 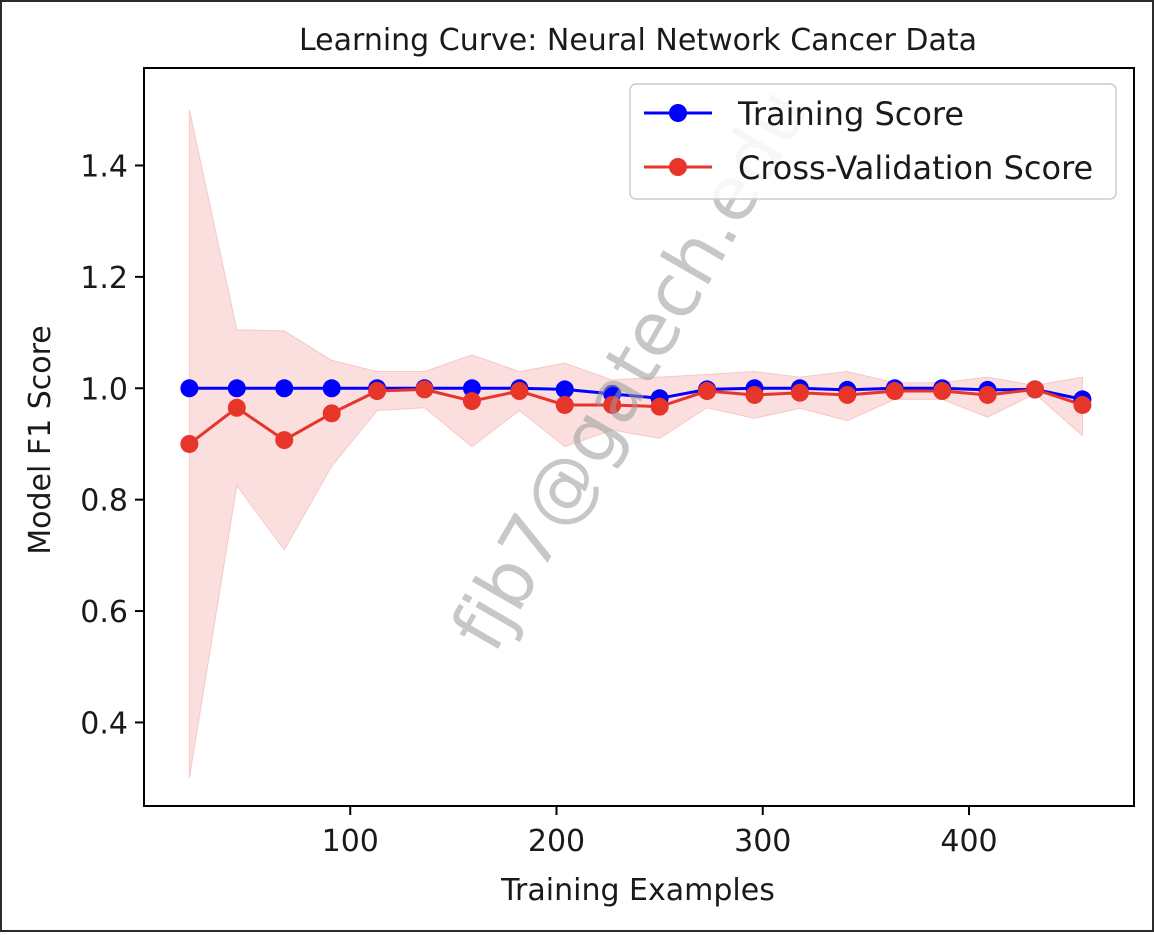 I want to click on y-tick-label: 0.8, so click(x=104, y=501).